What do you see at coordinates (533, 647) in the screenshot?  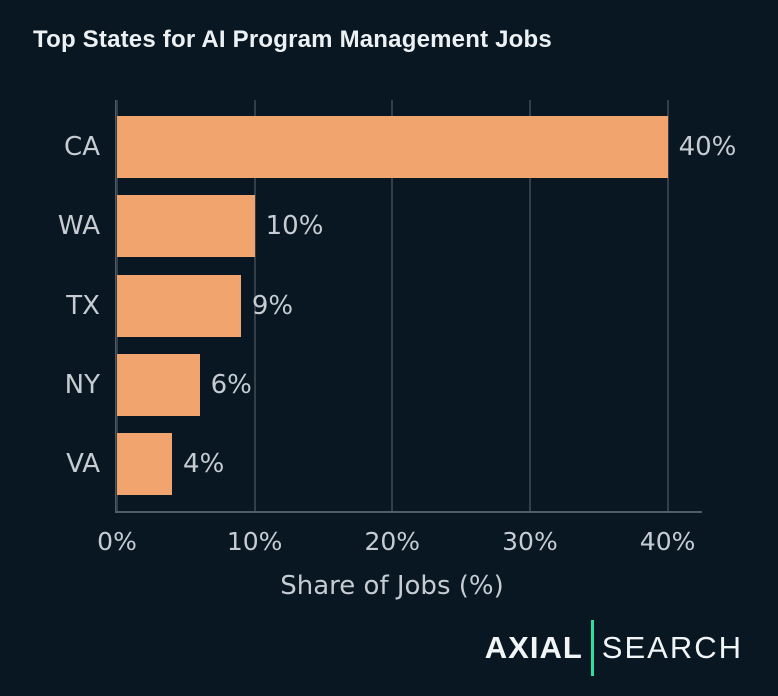 I see `logo-text-axial: AXIAL` at bounding box center [533, 647].